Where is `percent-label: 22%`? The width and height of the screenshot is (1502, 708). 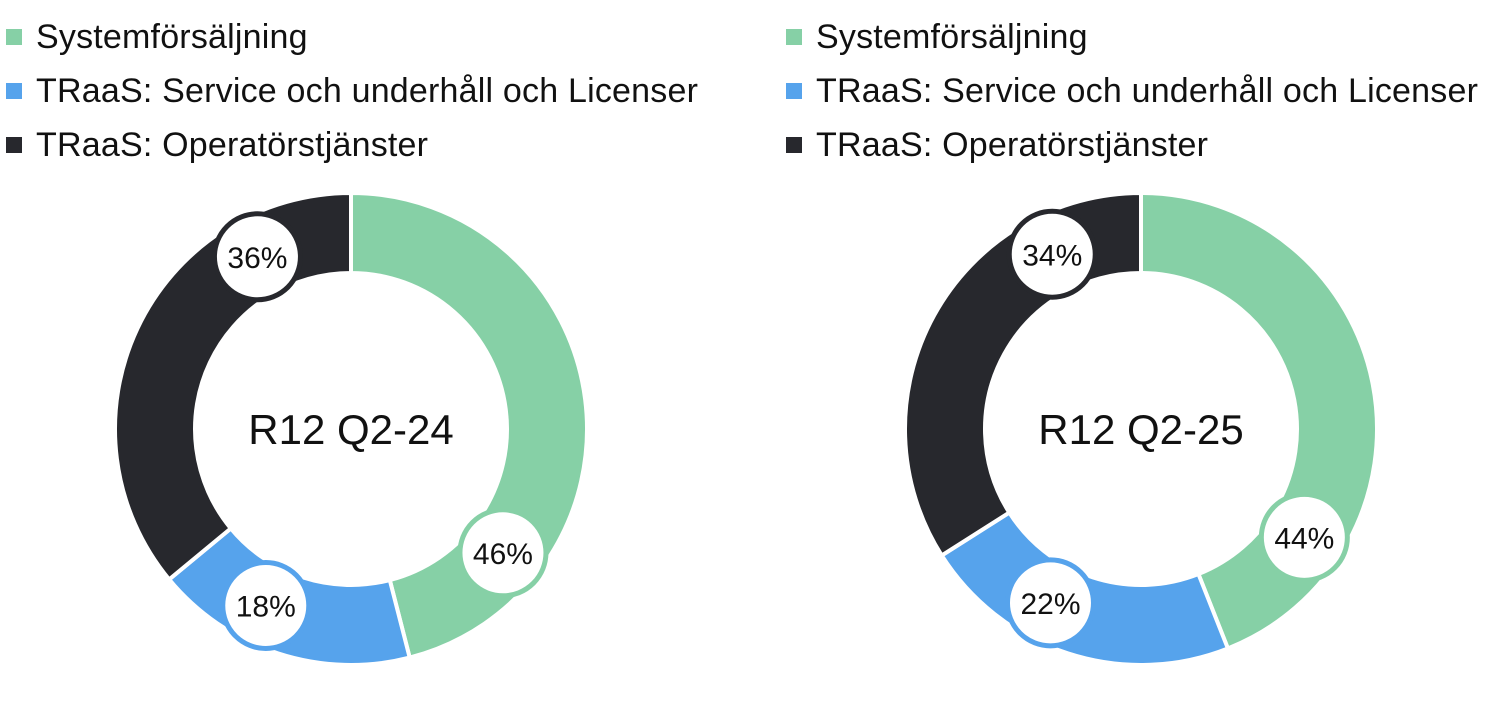 percent-label: 22% is located at coordinates (1050, 604).